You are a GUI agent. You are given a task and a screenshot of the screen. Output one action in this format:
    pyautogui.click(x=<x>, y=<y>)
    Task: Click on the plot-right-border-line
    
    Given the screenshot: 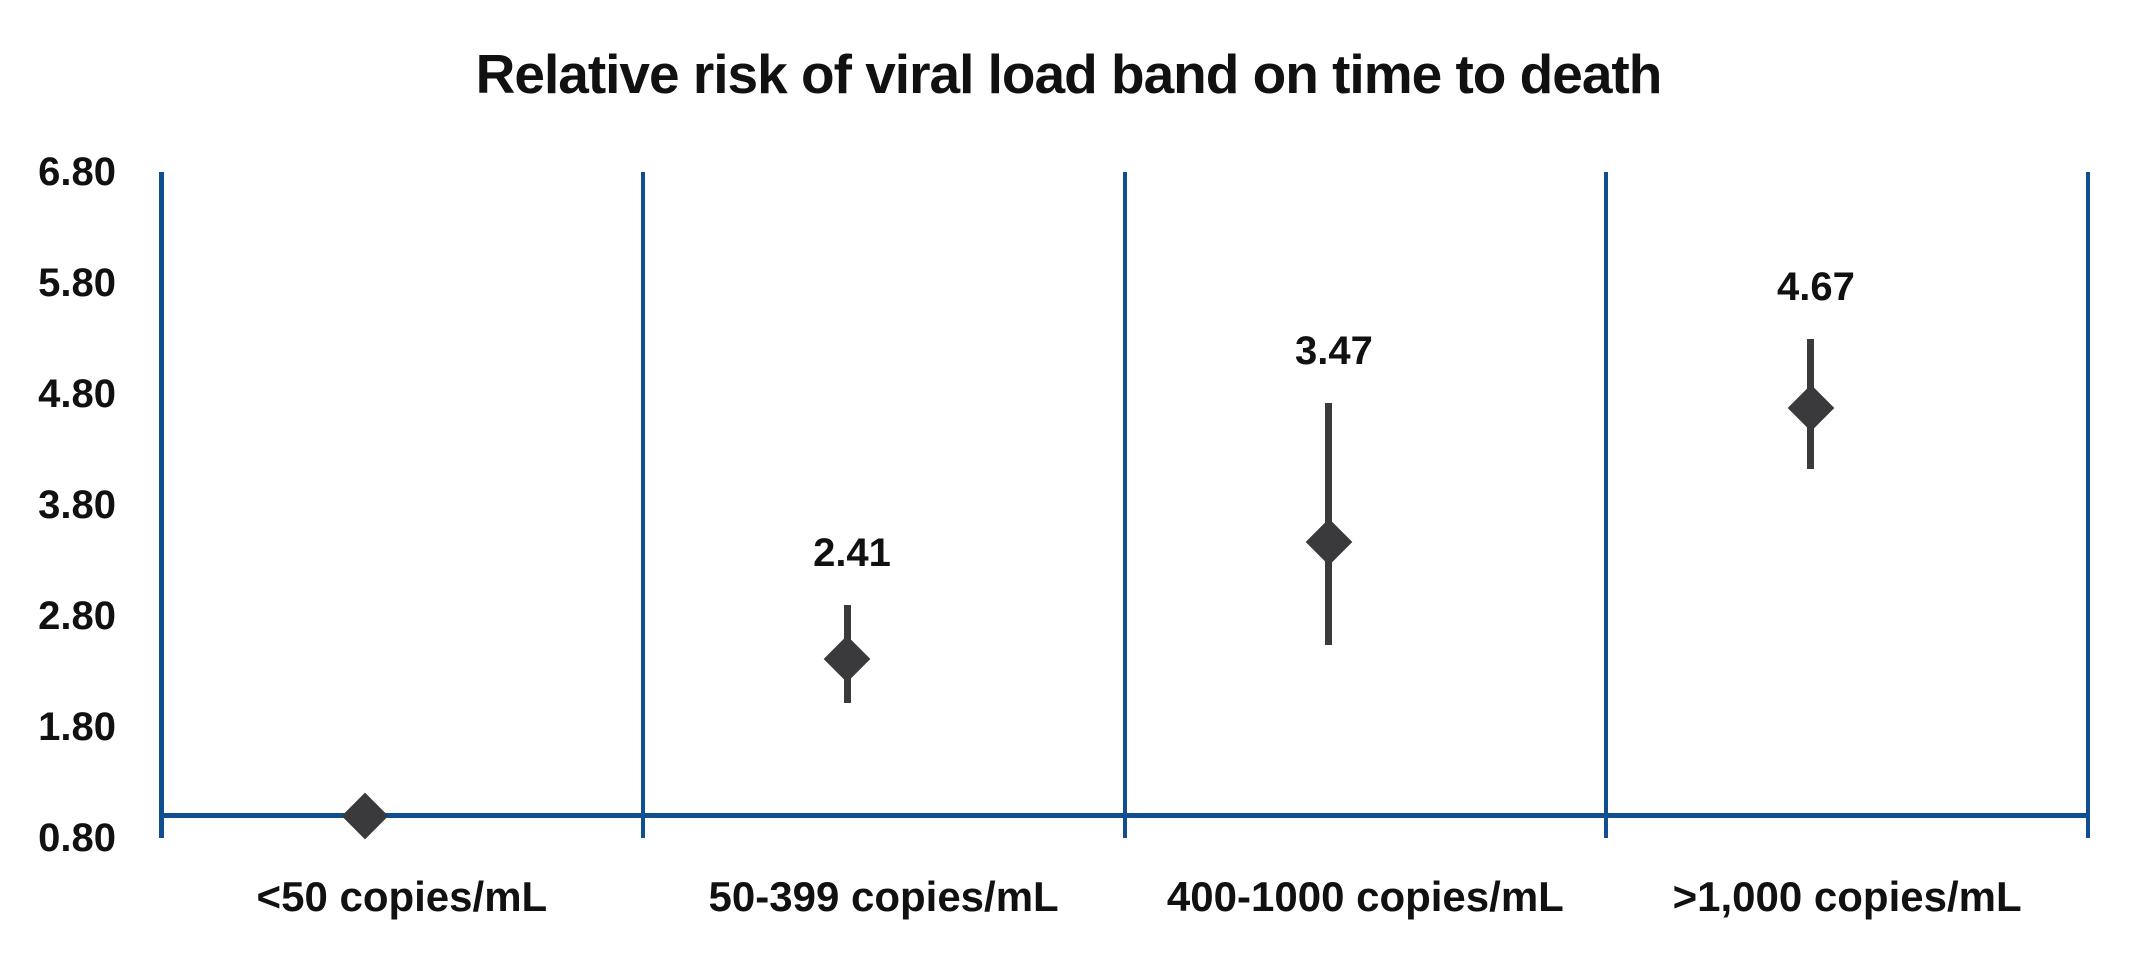 What is the action you would take?
    pyautogui.click(x=2088, y=505)
    